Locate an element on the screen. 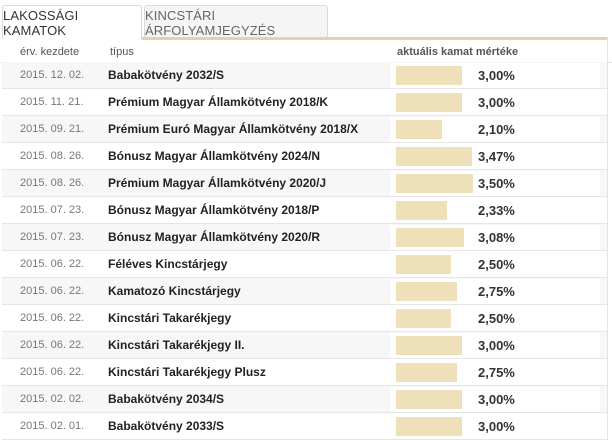 This screenshot has height=440, width=612. table-row: 2015. 02. 02. Babakötvény 2034/S 3,00% is located at coordinates (305, 399).